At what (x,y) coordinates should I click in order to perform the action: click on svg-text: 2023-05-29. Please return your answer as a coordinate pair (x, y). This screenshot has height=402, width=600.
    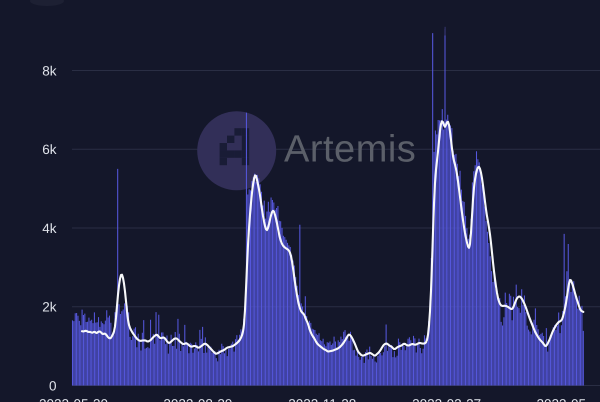
    Looking at the image, I should click on (568, 399).